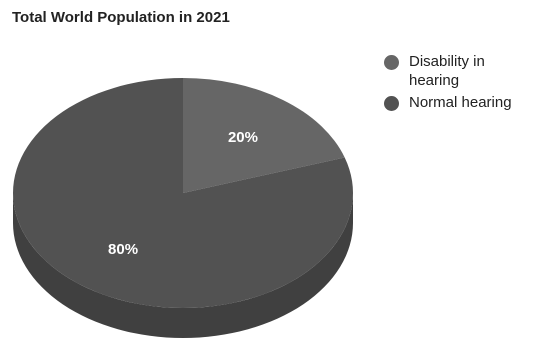 The image size is (541, 338). What do you see at coordinates (121, 17) in the screenshot?
I see `chart-title: Total World Population in 2021` at bounding box center [121, 17].